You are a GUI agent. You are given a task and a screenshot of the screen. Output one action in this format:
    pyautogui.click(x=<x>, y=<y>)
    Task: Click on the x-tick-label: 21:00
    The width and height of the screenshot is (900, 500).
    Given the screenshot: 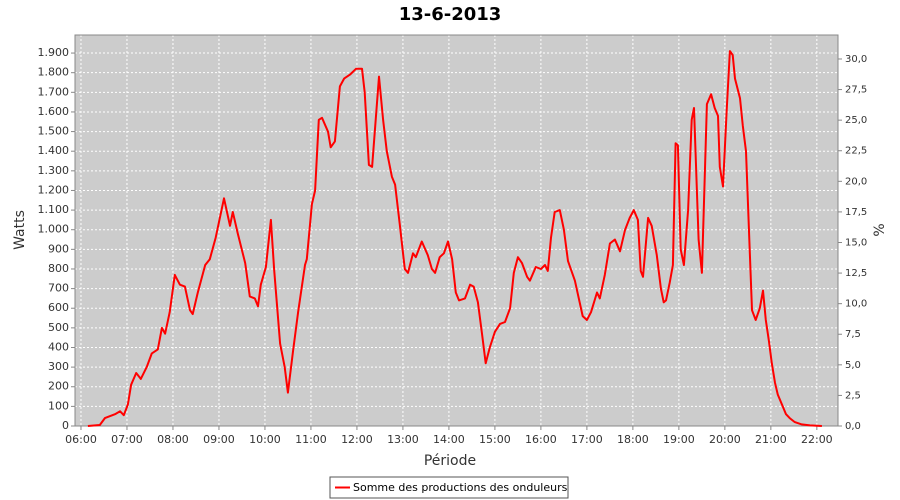 What is the action you would take?
    pyautogui.click(x=771, y=439)
    